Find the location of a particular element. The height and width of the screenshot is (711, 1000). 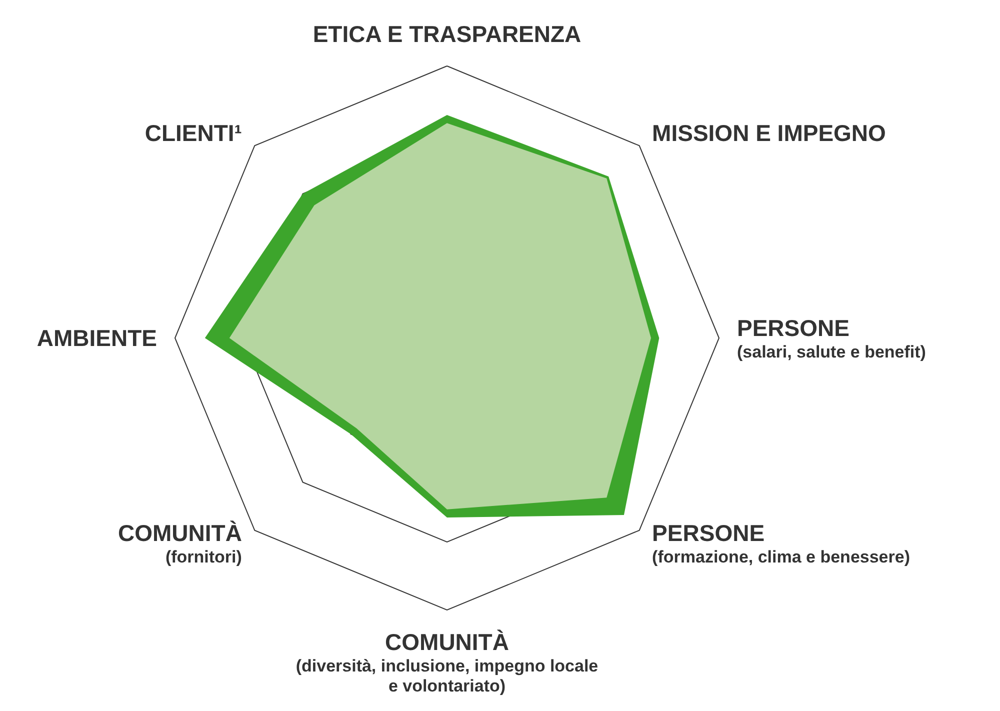

spoke-label: CLIENTI¹ is located at coordinates (193, 133).